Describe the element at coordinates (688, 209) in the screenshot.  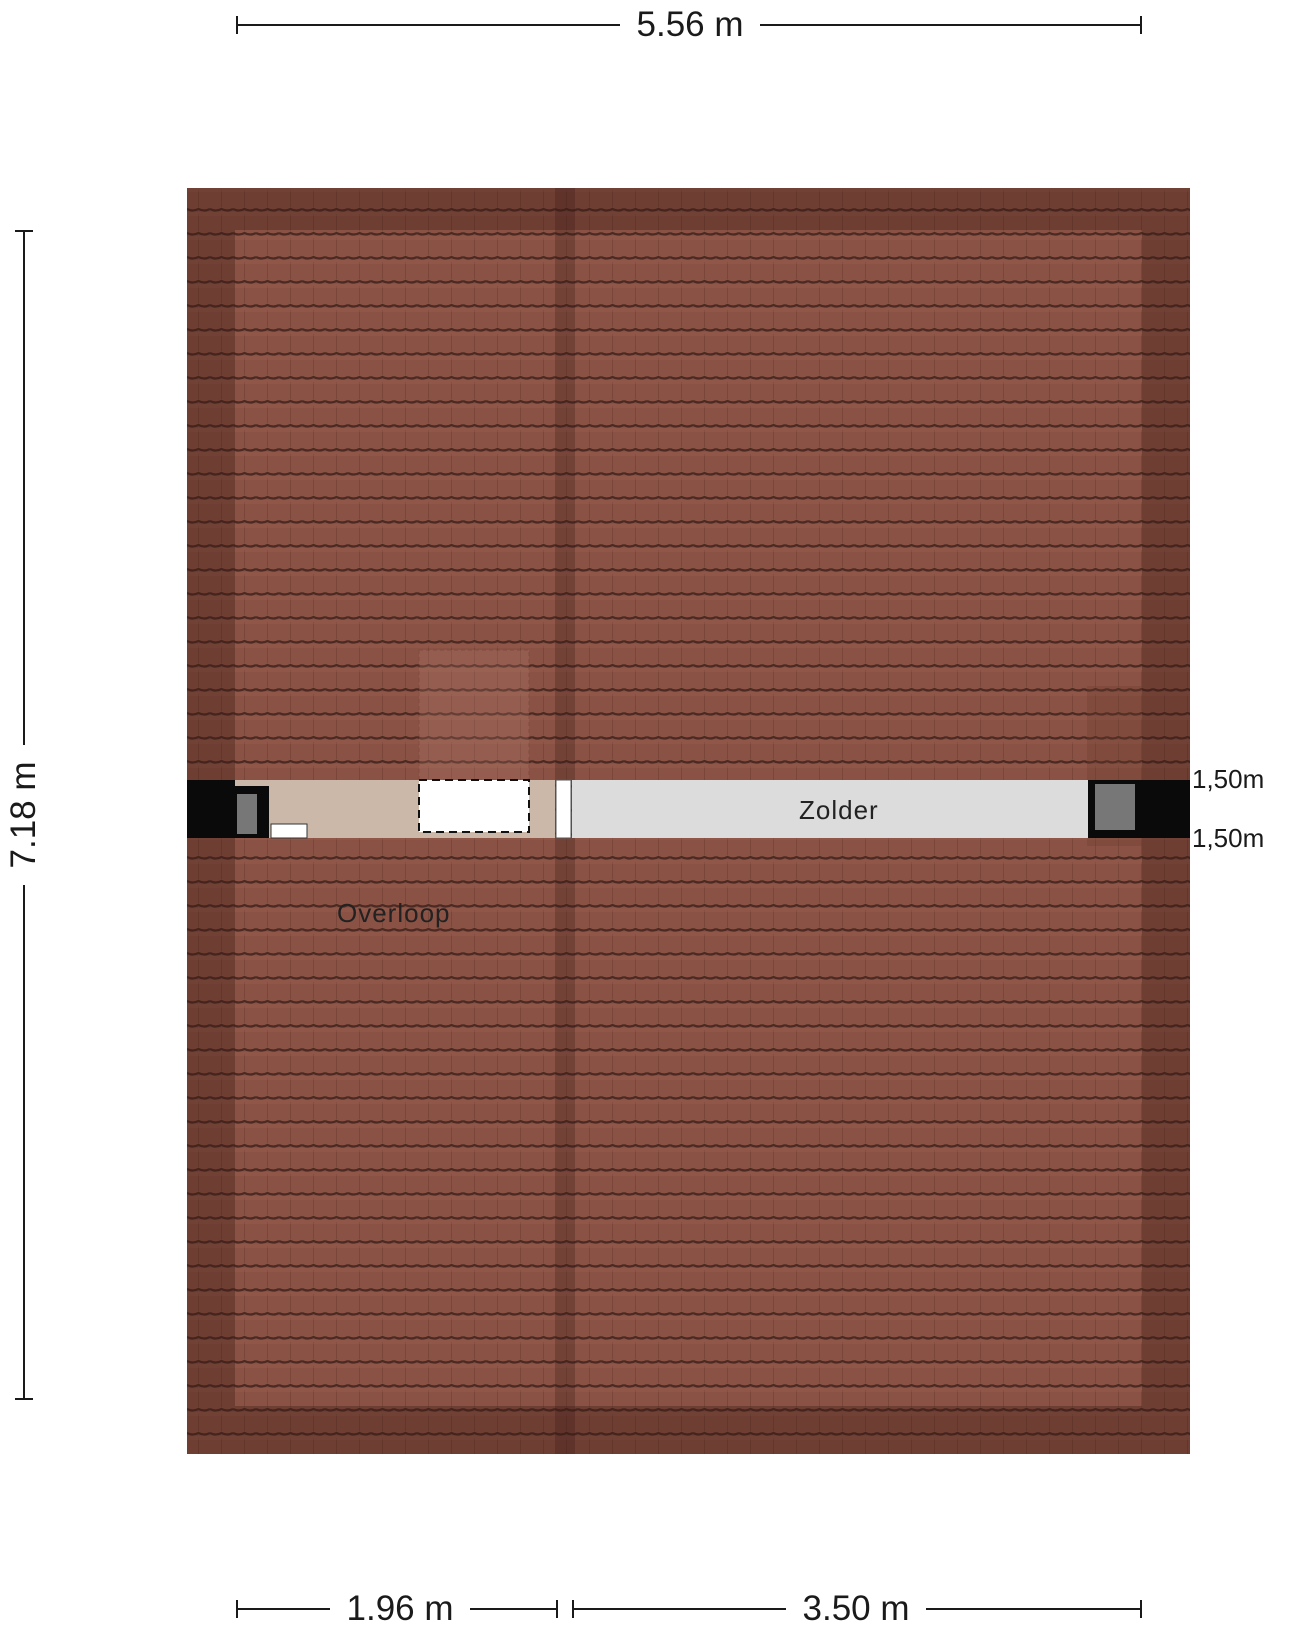
I see `roof-border-top` at that location.